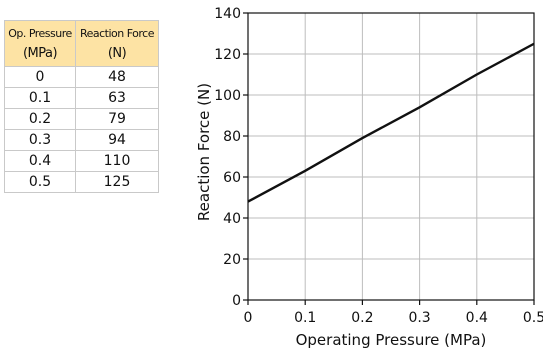 The height and width of the screenshot is (350, 543). What do you see at coordinates (227, 55) in the screenshot?
I see `y-tick-label: 120` at bounding box center [227, 55].